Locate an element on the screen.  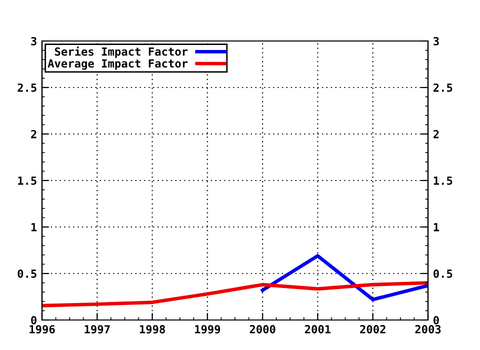
x-tick-label: 2001 is located at coordinates (317, 329).